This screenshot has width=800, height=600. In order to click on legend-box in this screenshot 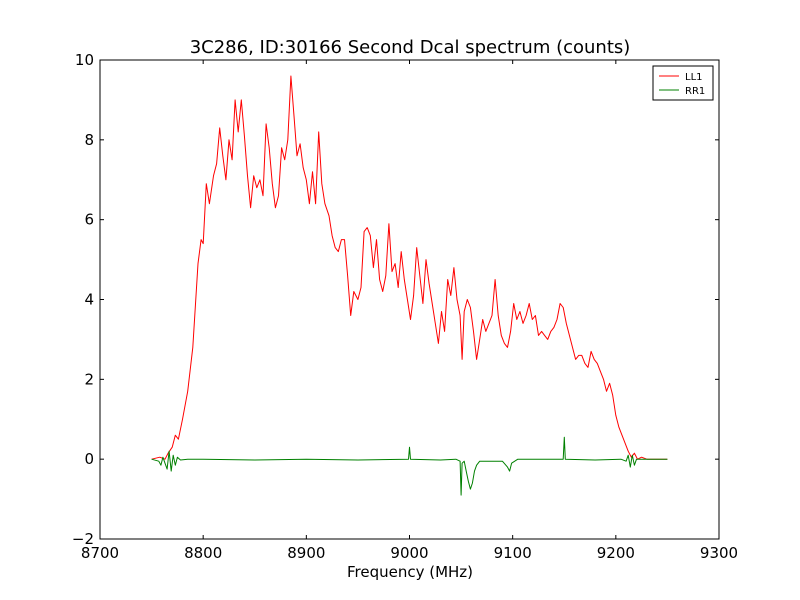, I will do `click(683, 83)`.